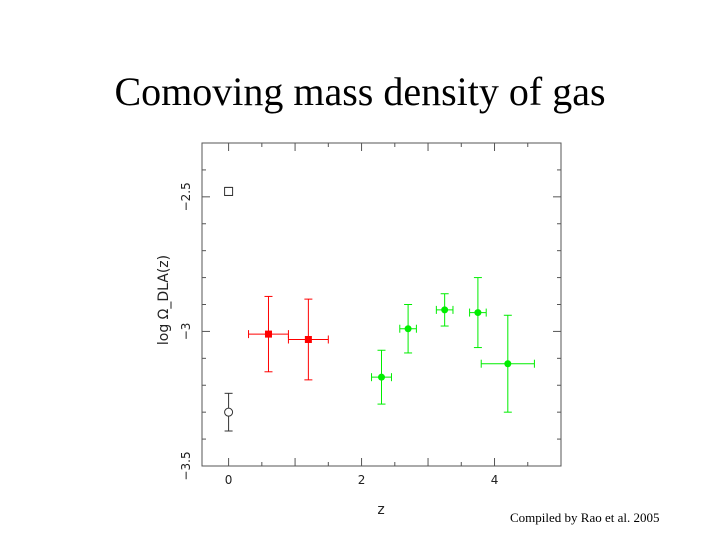 The image size is (720, 540). What do you see at coordinates (360, 91) in the screenshot?
I see `slide-title: Comoving mass density of gas` at bounding box center [360, 91].